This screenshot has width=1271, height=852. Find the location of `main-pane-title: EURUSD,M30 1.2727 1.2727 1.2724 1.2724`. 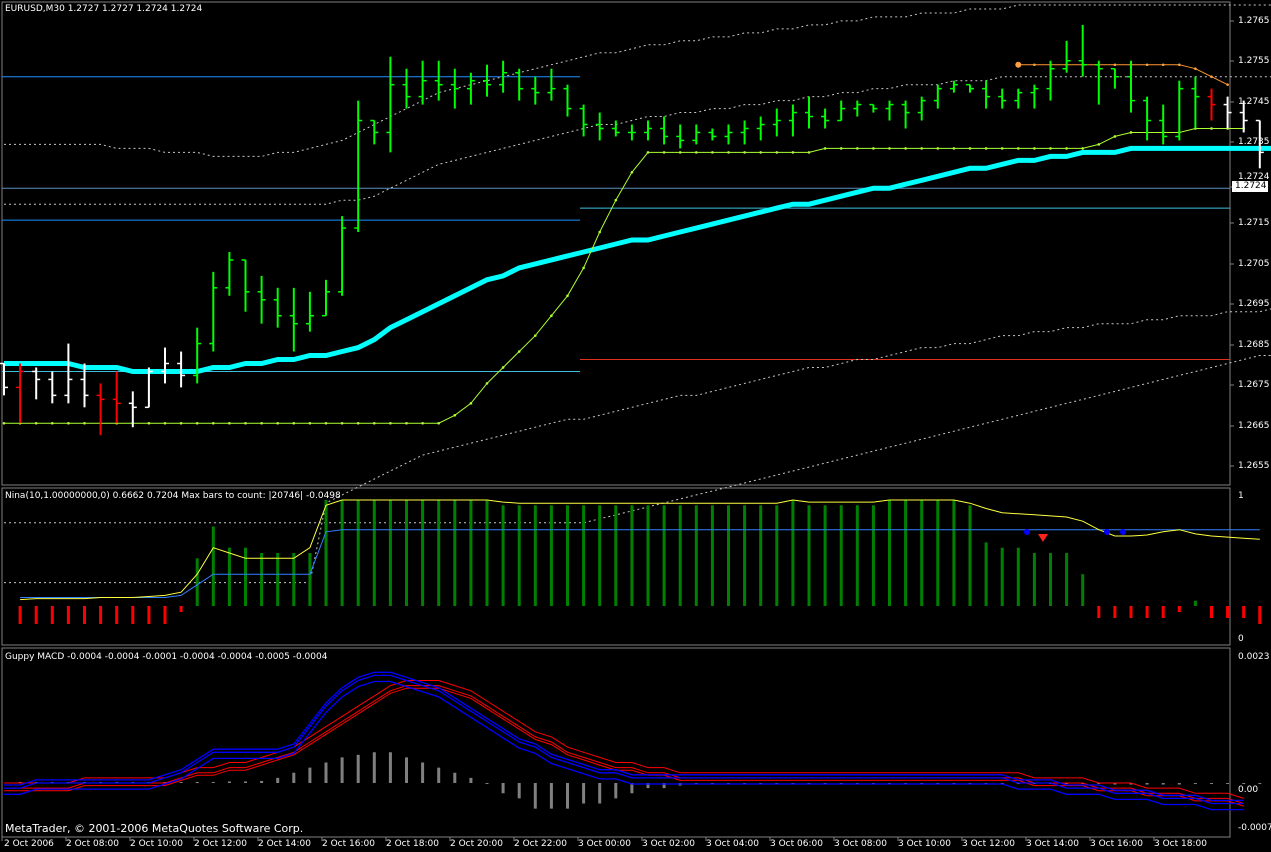

main-pane-title: EURUSD,M30 1.2727 1.2727 1.2724 1.2724 is located at coordinates (104, 9).